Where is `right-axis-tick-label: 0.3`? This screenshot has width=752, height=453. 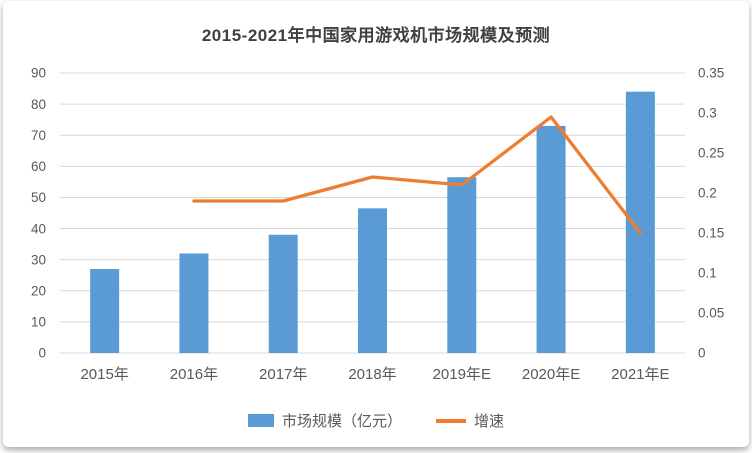 right-axis-tick-label: 0.3 is located at coordinates (707, 113).